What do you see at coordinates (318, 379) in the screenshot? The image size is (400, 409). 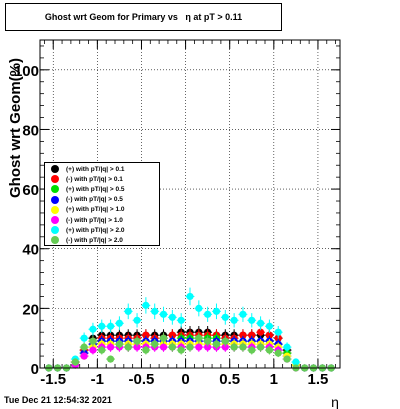 I see `x-tick-label: 1.5` at bounding box center [318, 379].